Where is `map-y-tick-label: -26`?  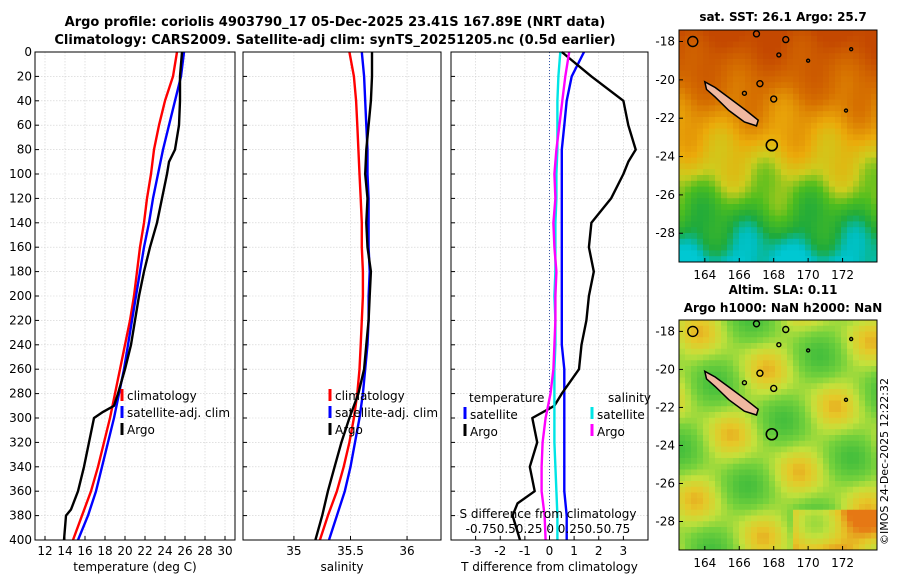 map-y-tick-label: -26 is located at coordinates (665, 483).